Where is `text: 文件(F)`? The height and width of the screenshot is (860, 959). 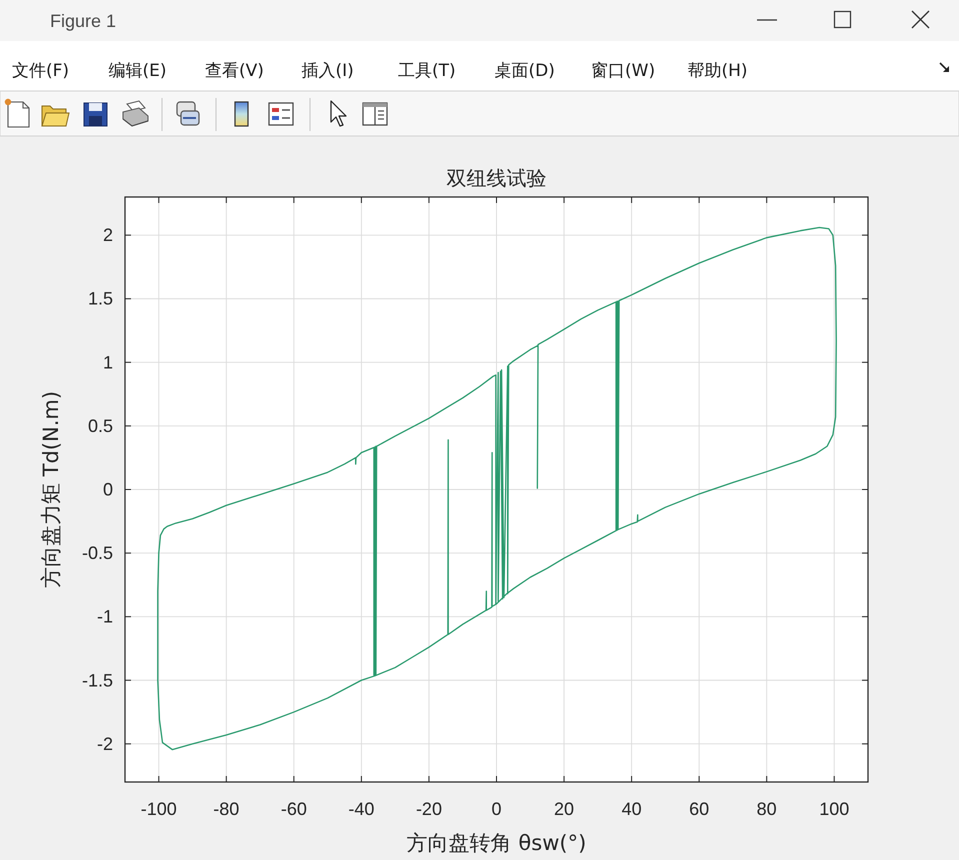 text: 文件(F) is located at coordinates (41, 71).